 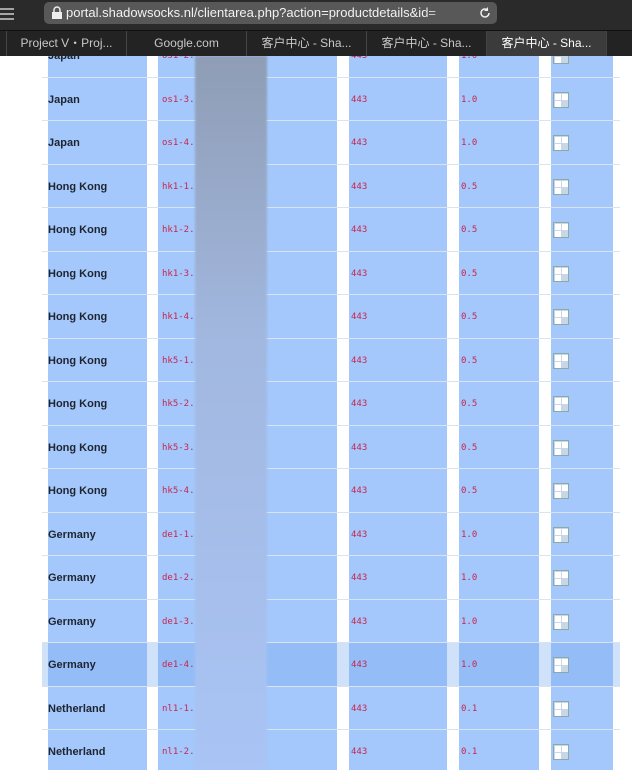 What do you see at coordinates (178, 360) in the screenshot?
I see `server: hk5-1.` at bounding box center [178, 360].